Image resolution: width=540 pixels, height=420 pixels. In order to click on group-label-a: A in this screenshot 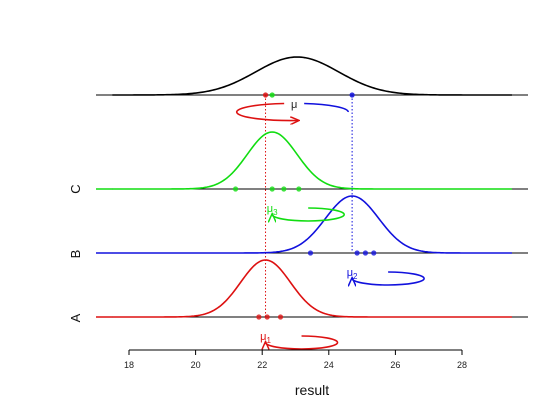, I will do `click(75, 317)`.